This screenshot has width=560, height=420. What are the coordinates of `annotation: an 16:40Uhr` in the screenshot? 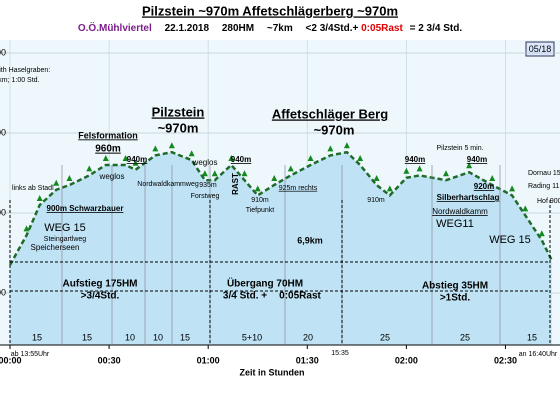 It's located at (538, 354).